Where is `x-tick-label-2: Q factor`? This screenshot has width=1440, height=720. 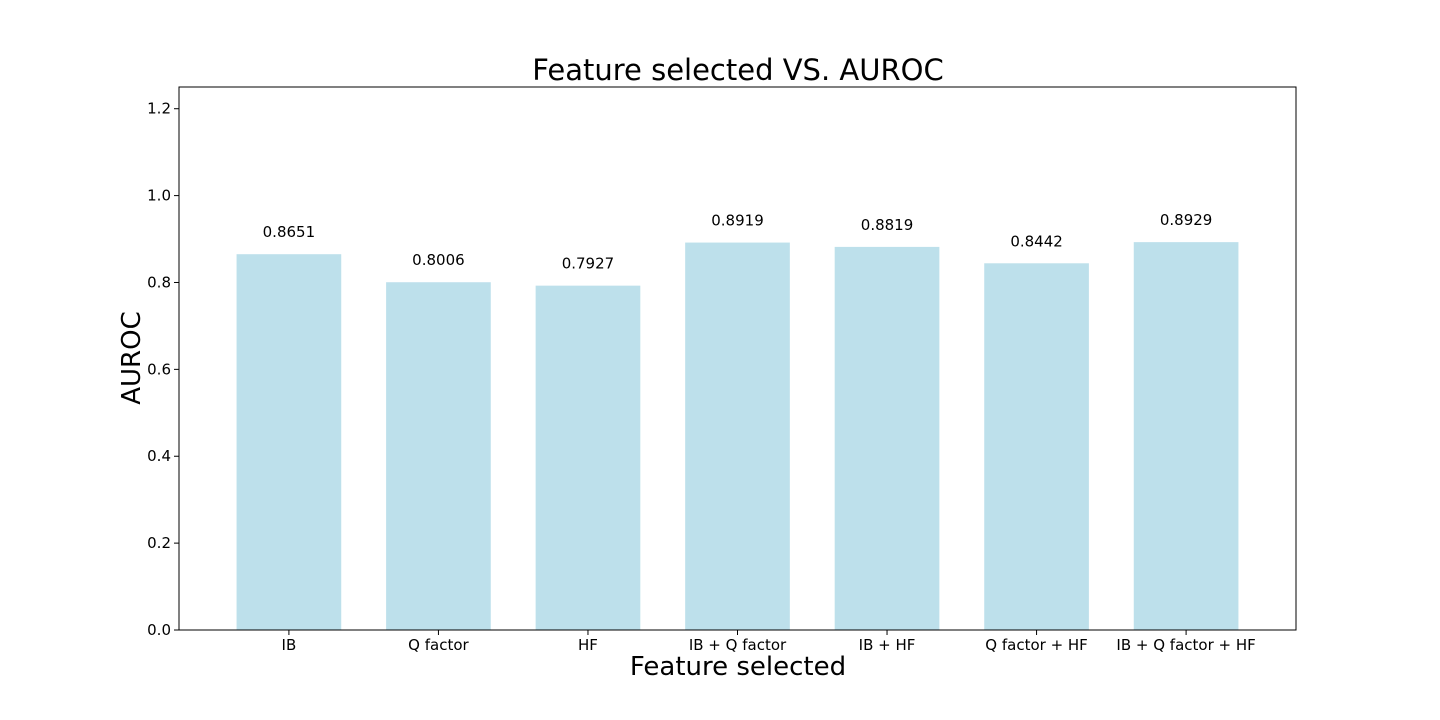 x-tick-label-2: Q factor is located at coordinates (438, 645).